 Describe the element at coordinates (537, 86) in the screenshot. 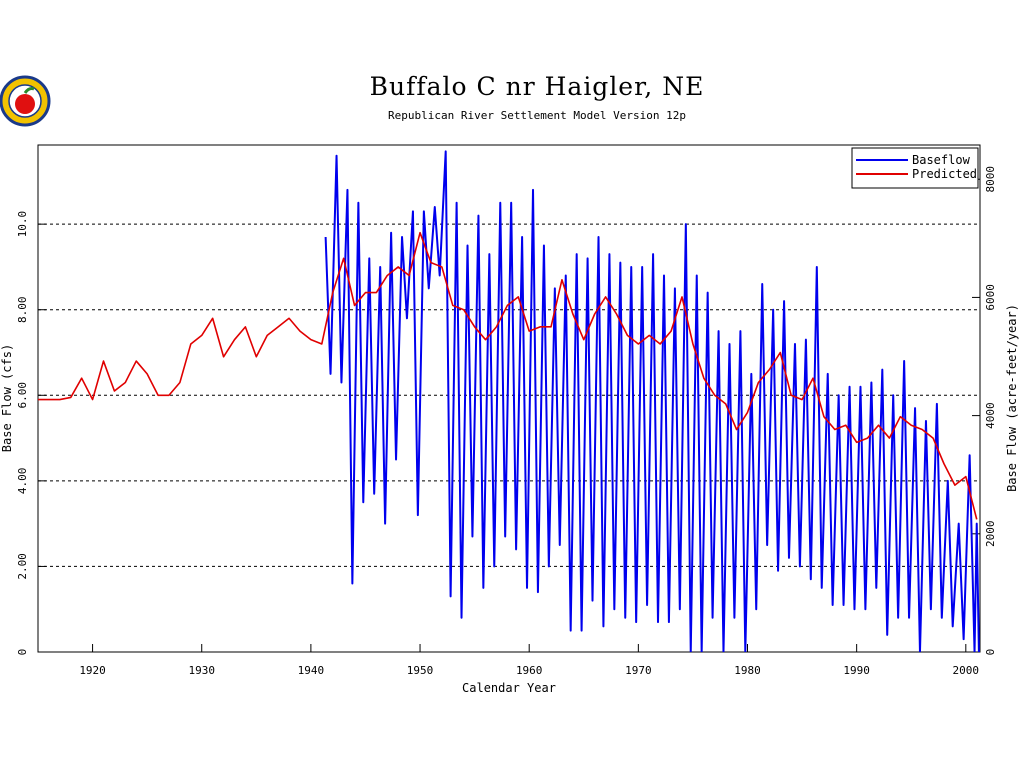

I see `chart-title: Buffalo C nr Haigler, NE` at that location.